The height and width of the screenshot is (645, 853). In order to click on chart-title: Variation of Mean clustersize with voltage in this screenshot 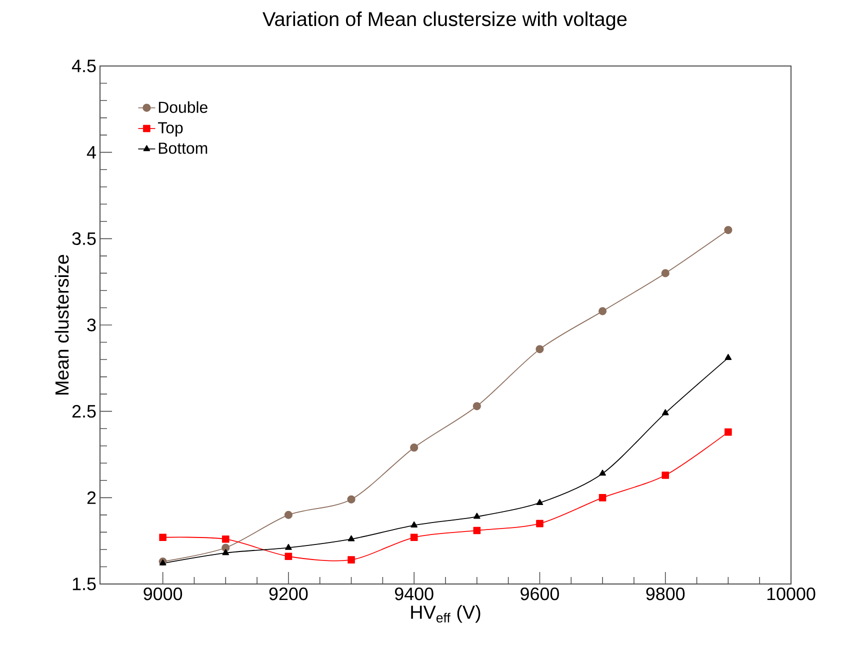, I will do `click(444, 21)`.